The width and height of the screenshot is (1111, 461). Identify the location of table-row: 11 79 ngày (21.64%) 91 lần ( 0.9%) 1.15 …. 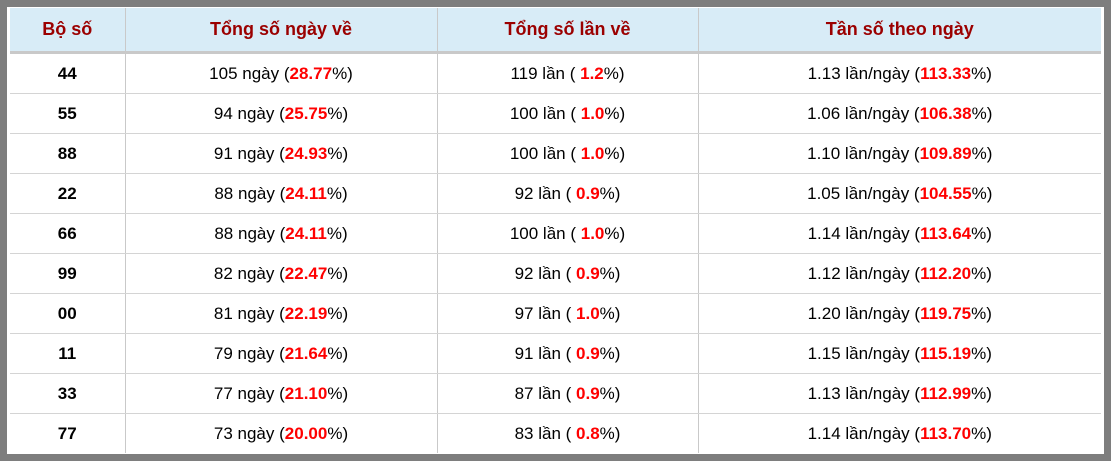
(555, 353).